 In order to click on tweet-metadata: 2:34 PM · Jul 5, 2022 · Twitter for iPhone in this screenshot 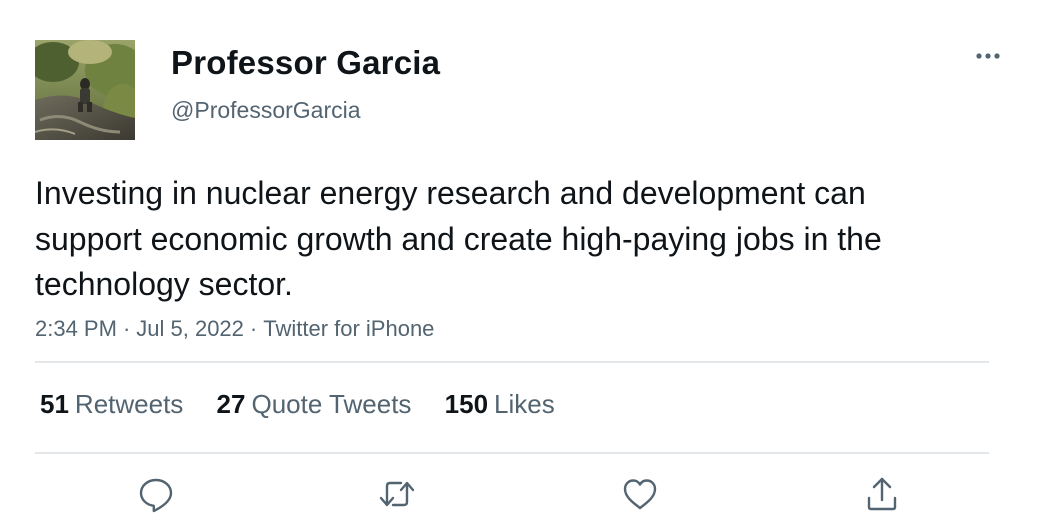, I will do `click(234, 329)`.